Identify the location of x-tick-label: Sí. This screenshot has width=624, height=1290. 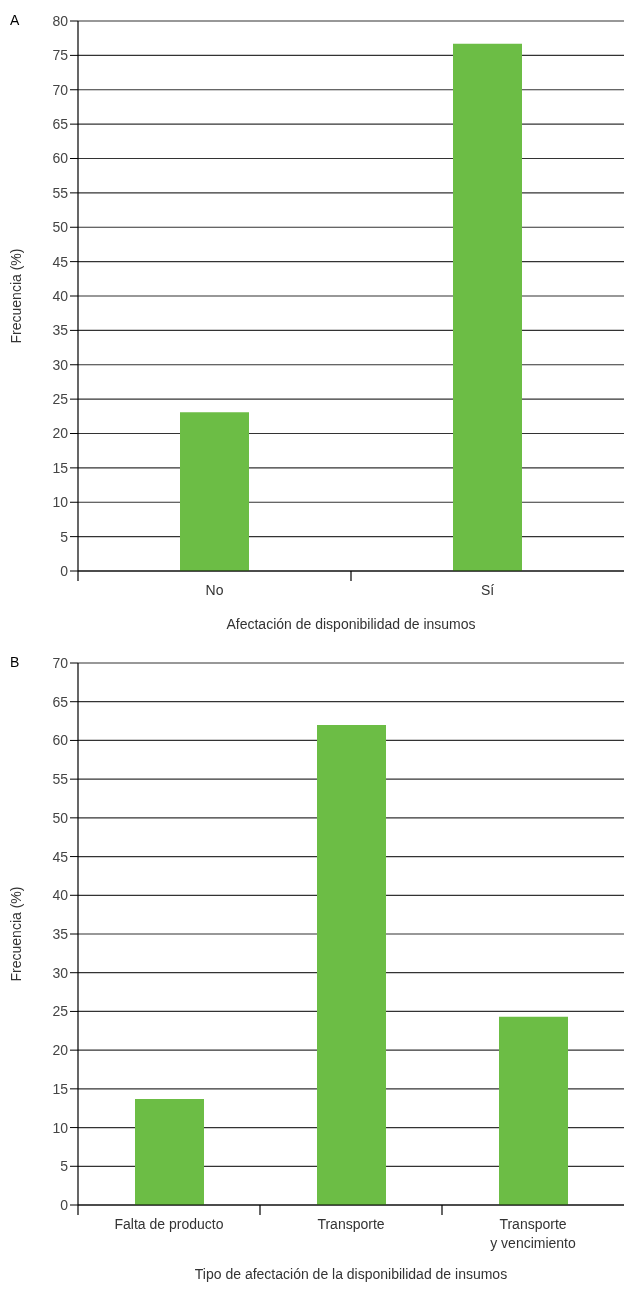
(487, 590).